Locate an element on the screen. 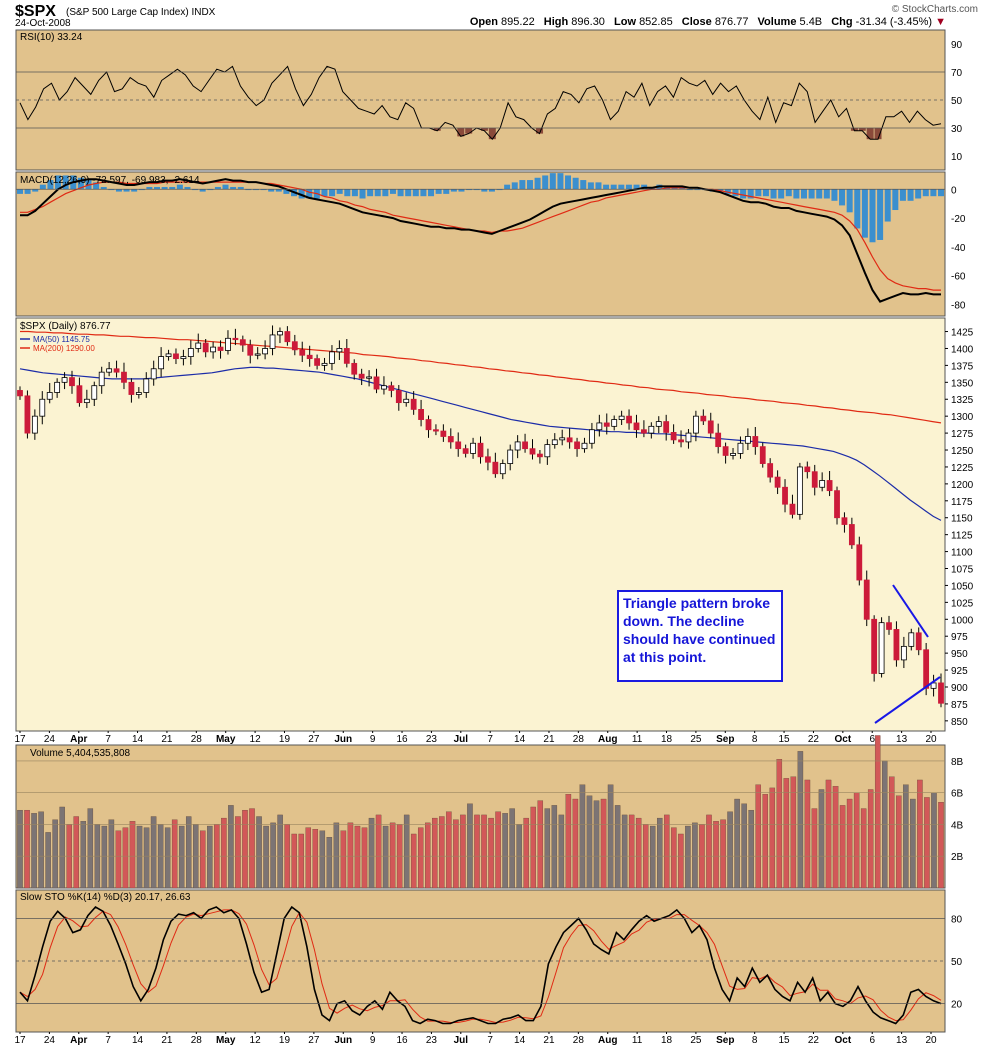 The height and width of the screenshot is (1051, 990). low-value: 852.85 is located at coordinates (656, 22).